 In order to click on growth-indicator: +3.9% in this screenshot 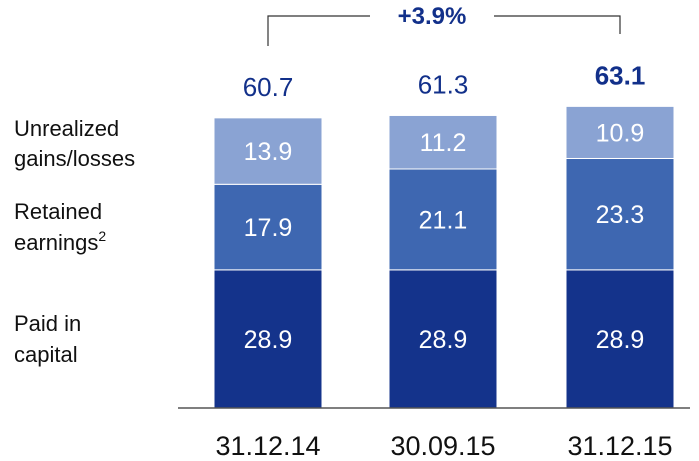, I will do `click(444, 24)`.